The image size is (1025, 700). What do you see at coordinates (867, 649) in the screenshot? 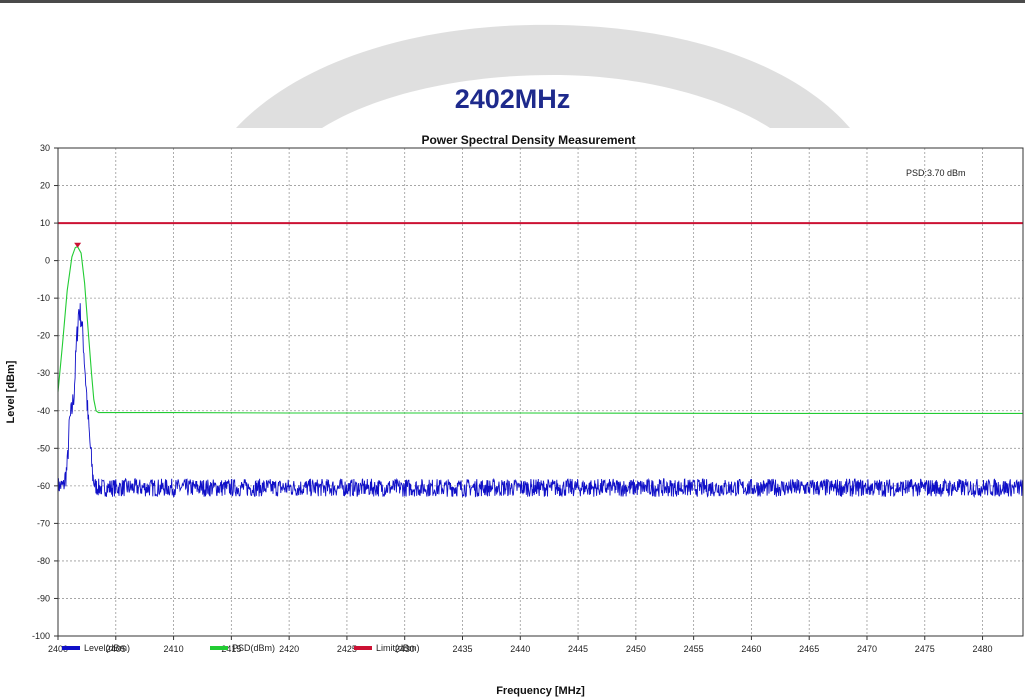
I see `x-tick-label: 2470` at bounding box center [867, 649].